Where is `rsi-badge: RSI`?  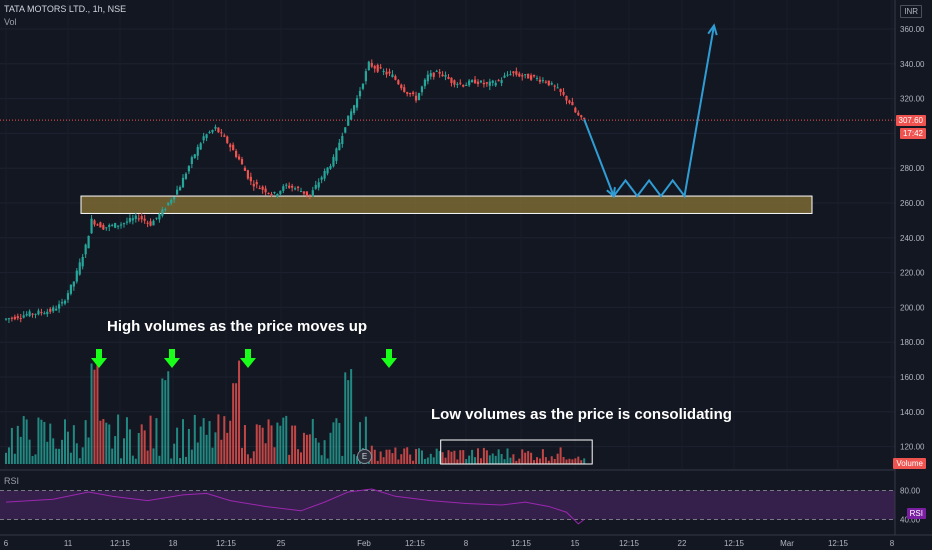 rsi-badge: RSI is located at coordinates (916, 513).